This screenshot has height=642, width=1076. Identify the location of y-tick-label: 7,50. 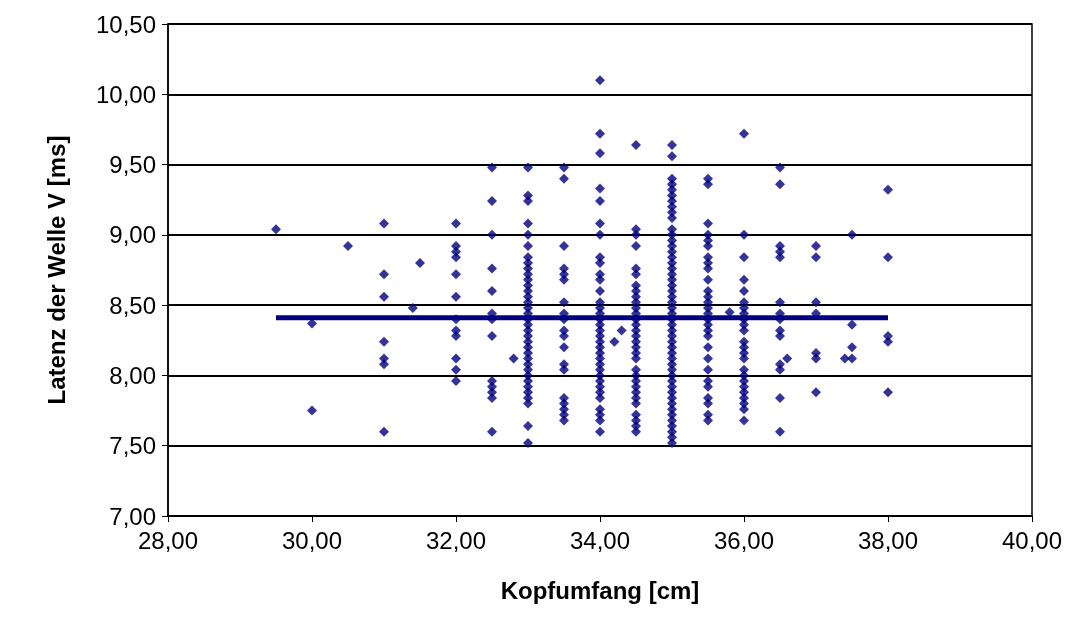
(132, 446).